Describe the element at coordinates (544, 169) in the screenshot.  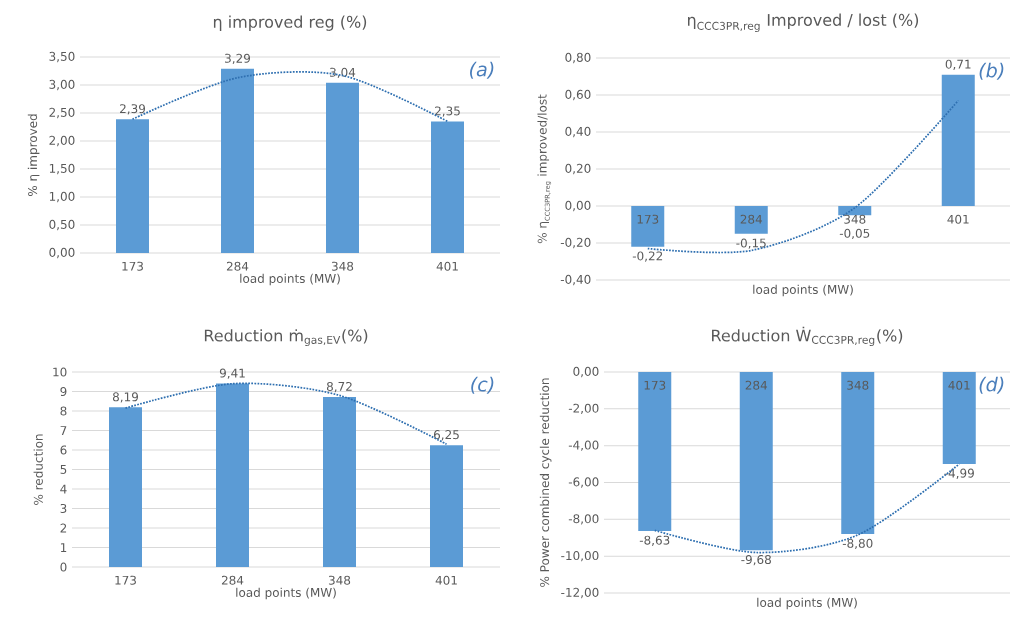
I see `y-axis-title: $\mbox{\% η}_{\mbox{\tiny CCC3PR,reg}}\mbox{ improved/lost}$` at that location.